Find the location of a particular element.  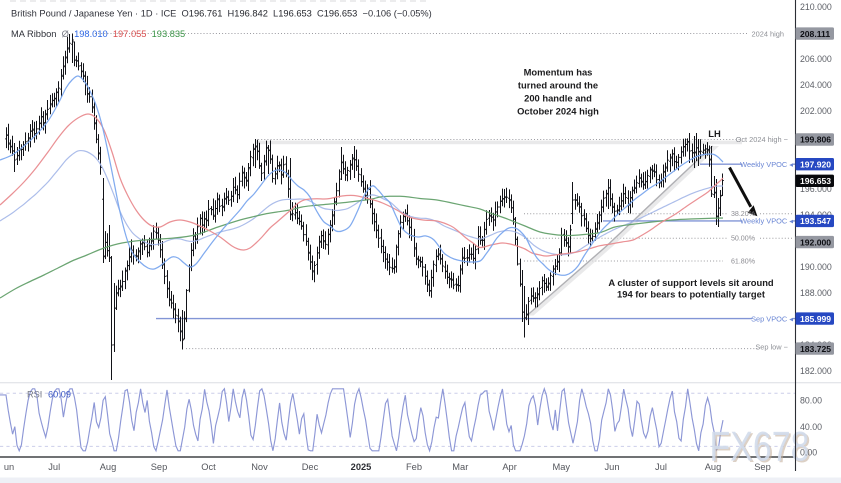

svg-text: 204.000 is located at coordinates (816, 85).